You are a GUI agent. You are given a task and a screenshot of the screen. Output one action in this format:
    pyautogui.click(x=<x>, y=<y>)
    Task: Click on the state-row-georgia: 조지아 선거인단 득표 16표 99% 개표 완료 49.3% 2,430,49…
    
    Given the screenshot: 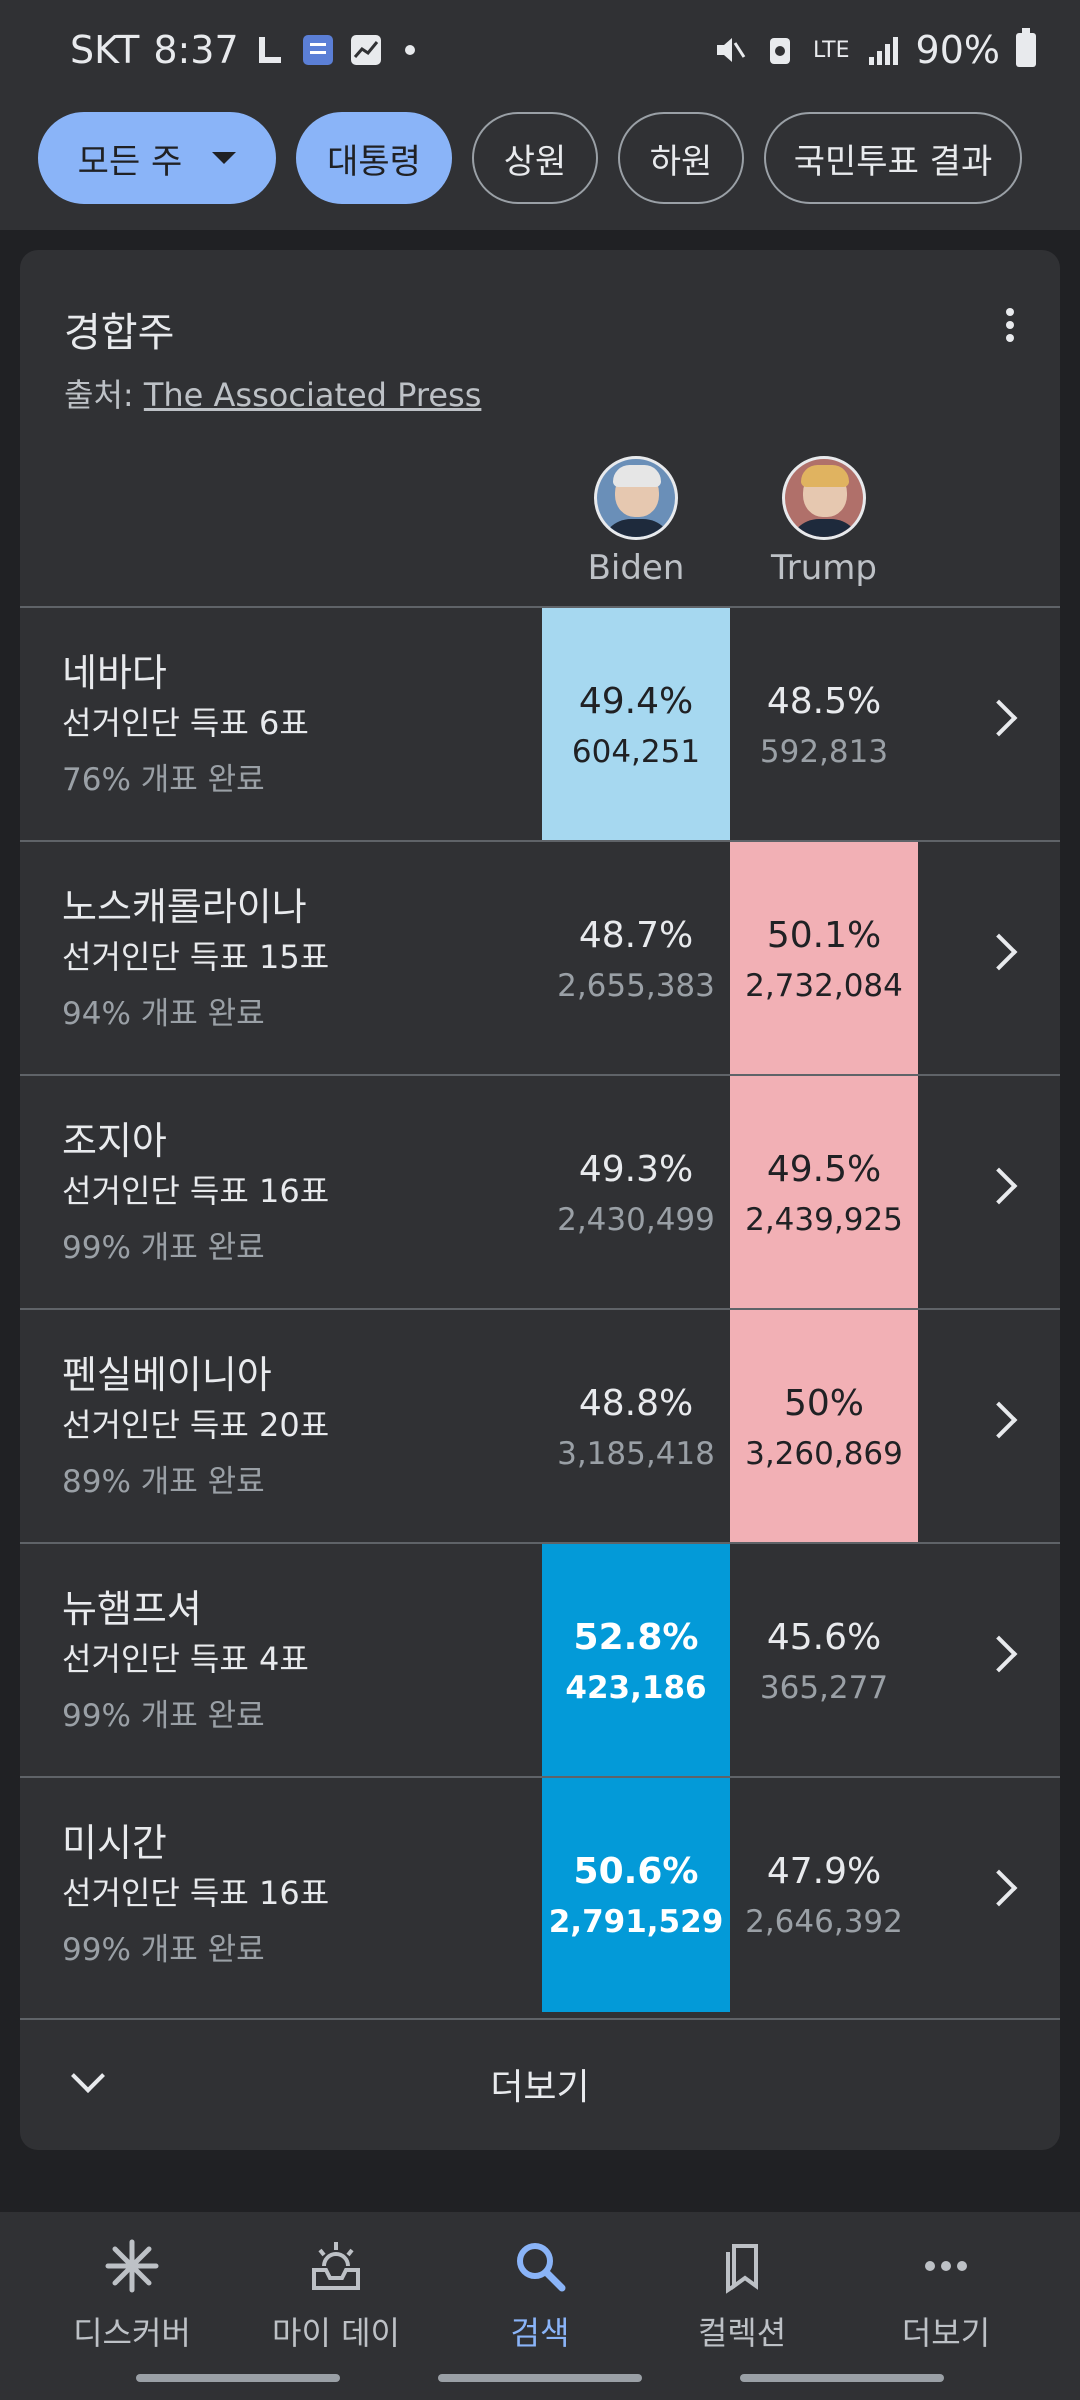 What is the action you would take?
    pyautogui.click(x=540, y=1192)
    